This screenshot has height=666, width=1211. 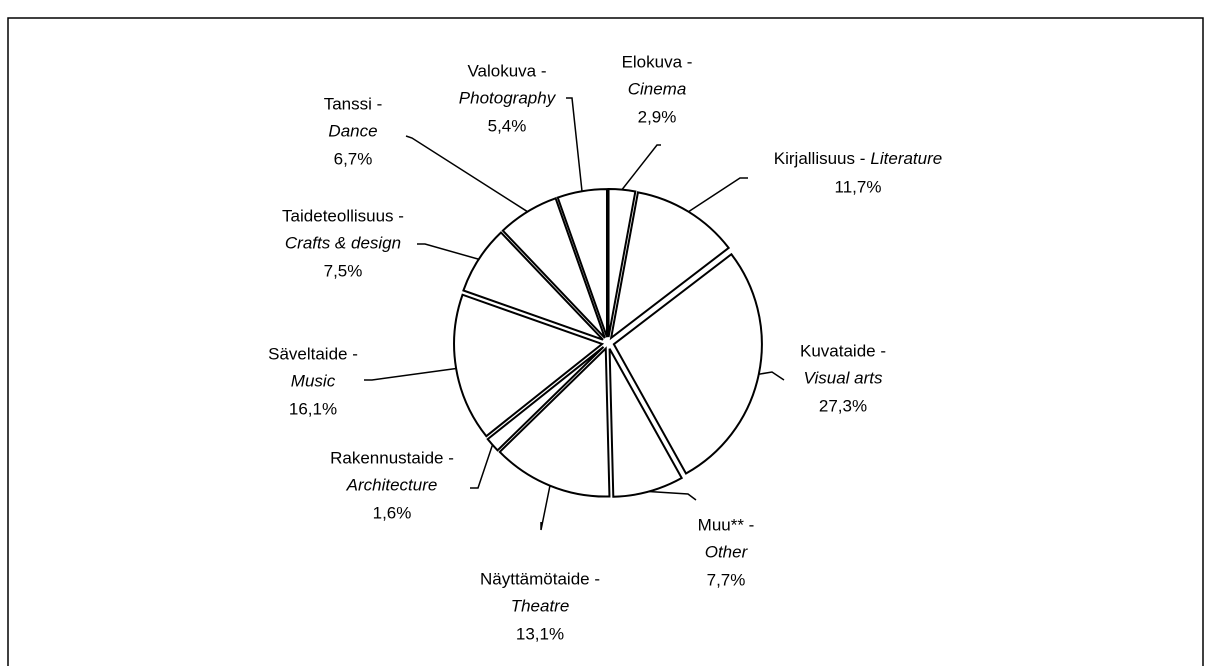 I want to click on value-label: 6,7%, so click(x=353, y=158).